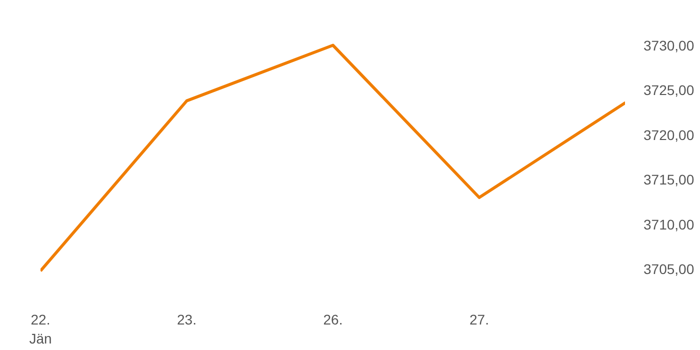 This screenshot has height=350, width=700. What do you see at coordinates (669, 224) in the screenshot?
I see `y-tick-label: 3710,00` at bounding box center [669, 224].